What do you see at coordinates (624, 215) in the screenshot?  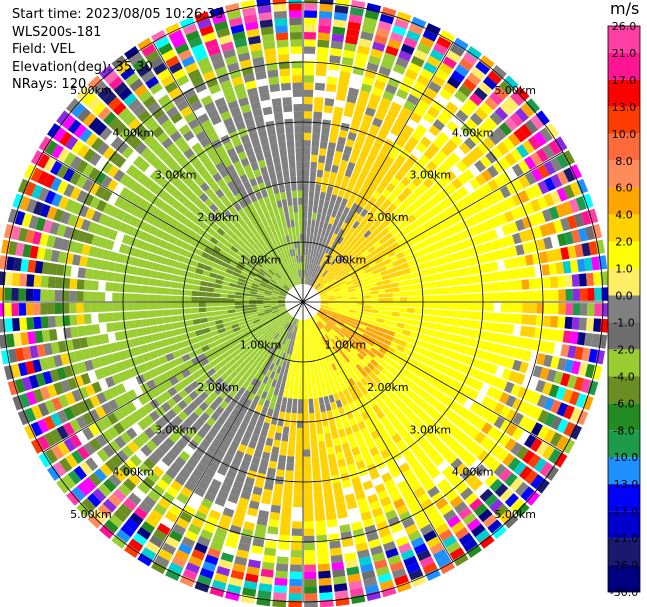 I see `colorbar-tick-label: 4.0` at bounding box center [624, 215].